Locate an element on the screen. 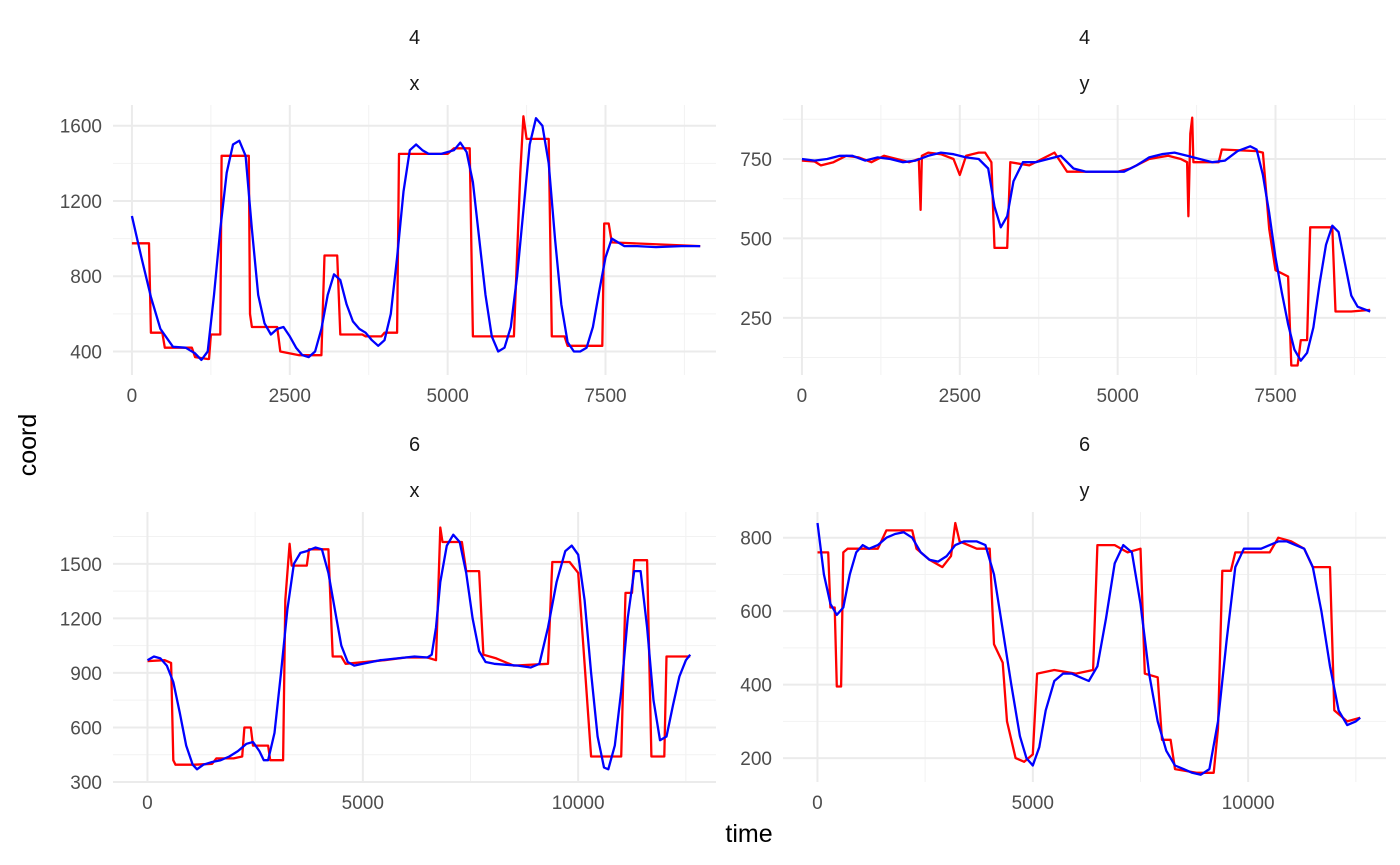 This screenshot has height=865, width=1400. y-tick-label: 900 is located at coordinates (86, 674).